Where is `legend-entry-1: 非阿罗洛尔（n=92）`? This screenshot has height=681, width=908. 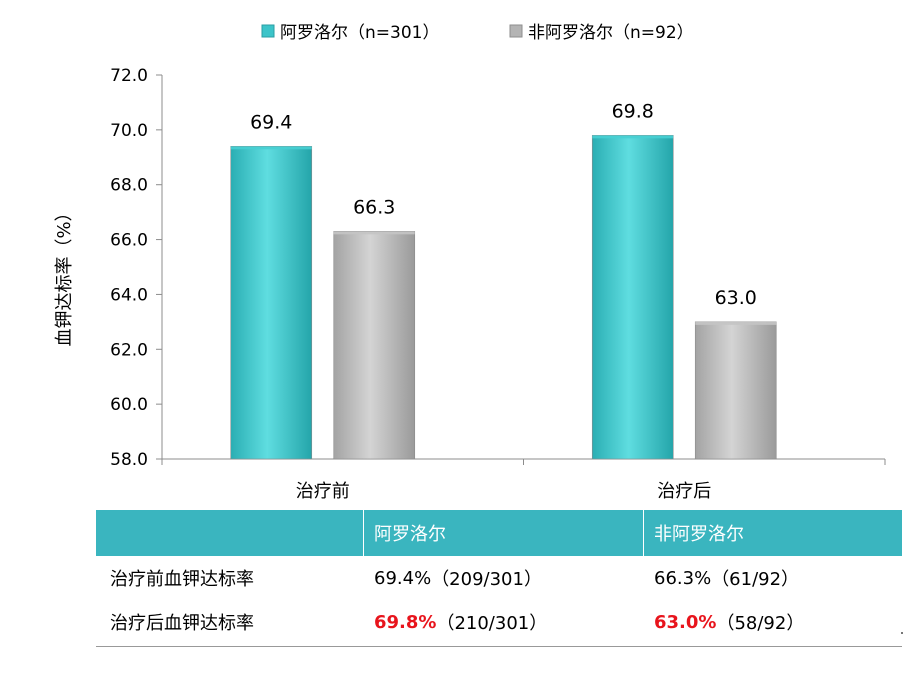
legend-entry-1: 非阿罗洛尔（n=92） is located at coordinates (611, 33).